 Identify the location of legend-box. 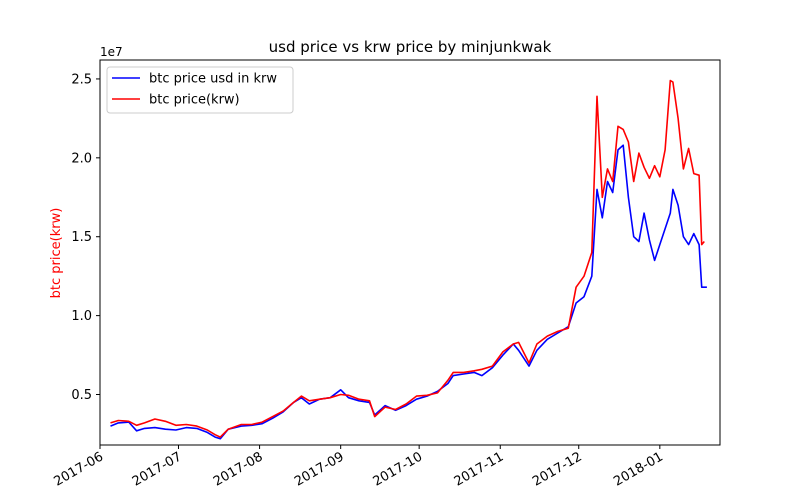
(200, 90).